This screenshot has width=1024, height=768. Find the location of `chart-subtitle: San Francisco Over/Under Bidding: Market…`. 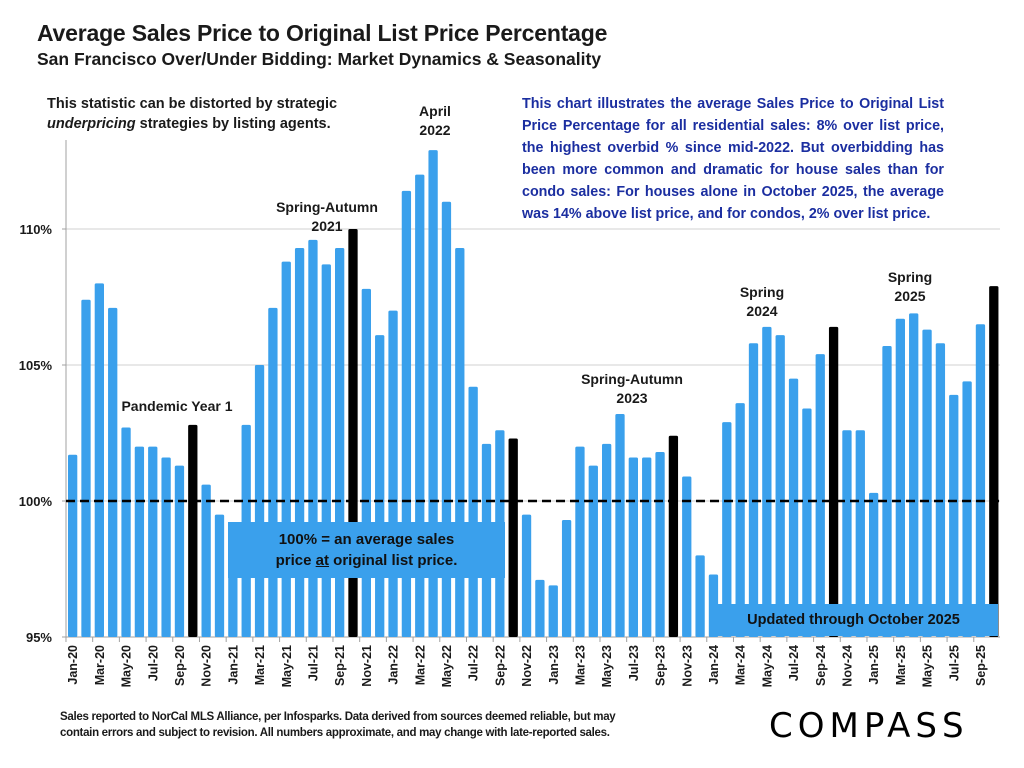

chart-subtitle: San Francisco Over/Under Bidding: Market… is located at coordinates (319, 59).